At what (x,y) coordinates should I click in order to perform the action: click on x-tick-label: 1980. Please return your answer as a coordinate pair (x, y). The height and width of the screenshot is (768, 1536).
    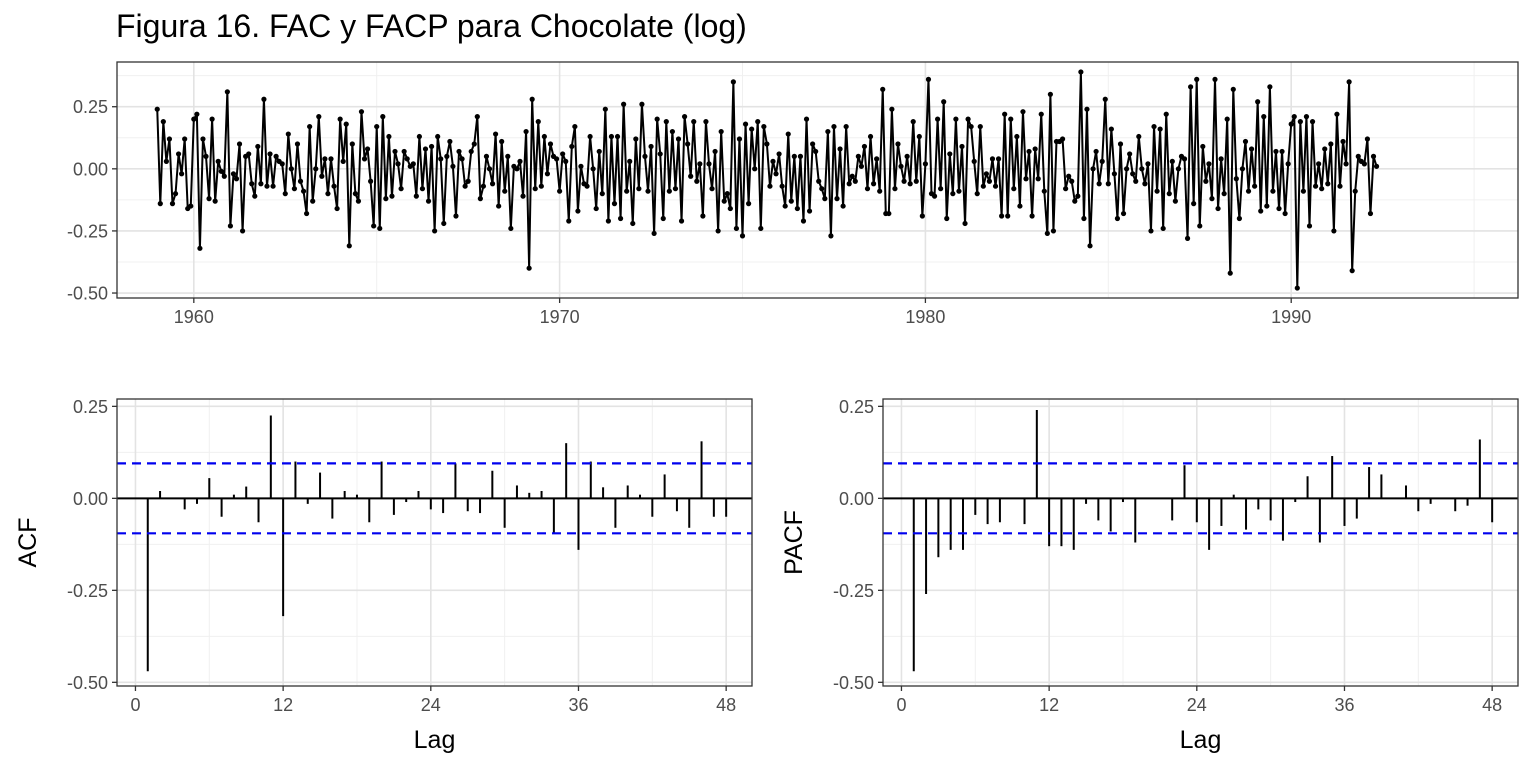
    Looking at the image, I should click on (925, 317).